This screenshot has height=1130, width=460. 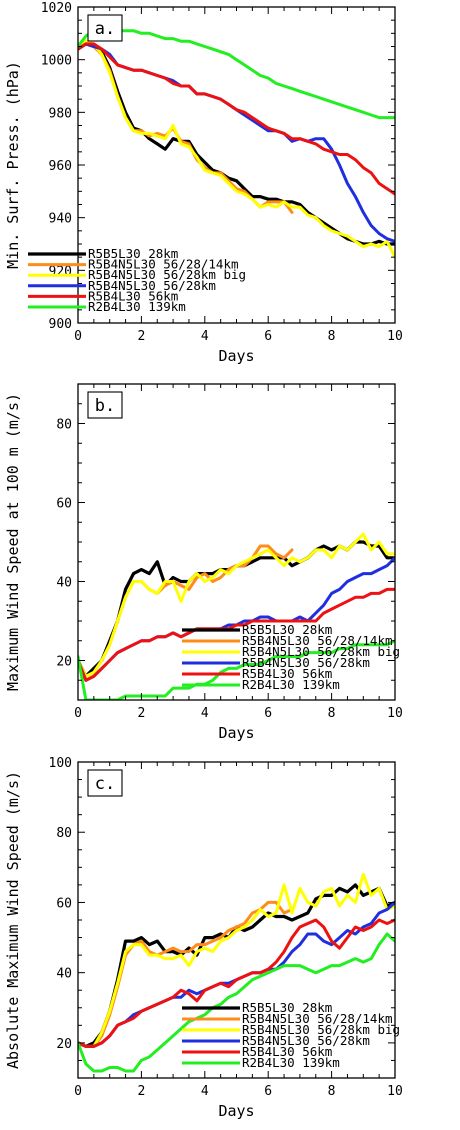 I want to click on y-axis-title: Absolute Maximum Wind Speed (m/s), so click(x=13, y=920).